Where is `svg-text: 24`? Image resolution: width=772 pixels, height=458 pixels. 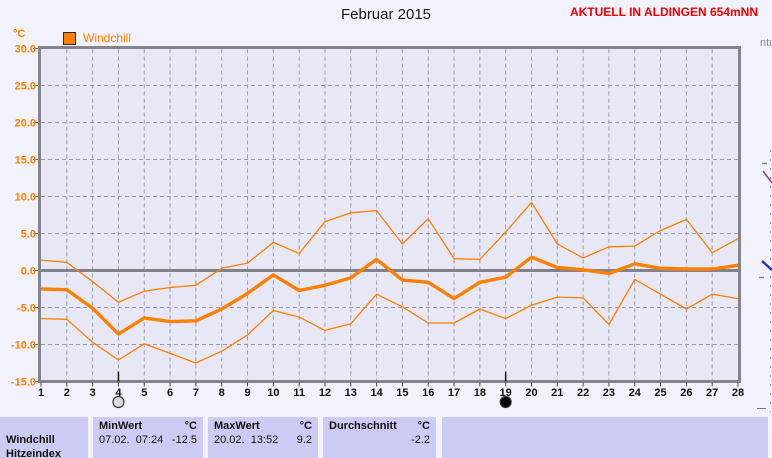
svg-text: 24 is located at coordinates (635, 393).